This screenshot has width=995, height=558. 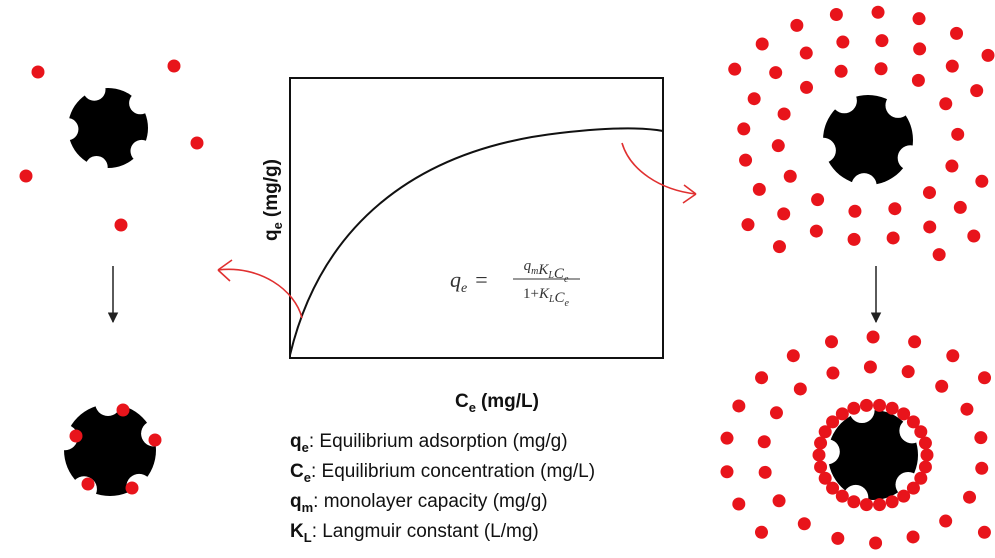 I want to click on description: : monolayer capacity (mg/g), so click(x=430, y=501).